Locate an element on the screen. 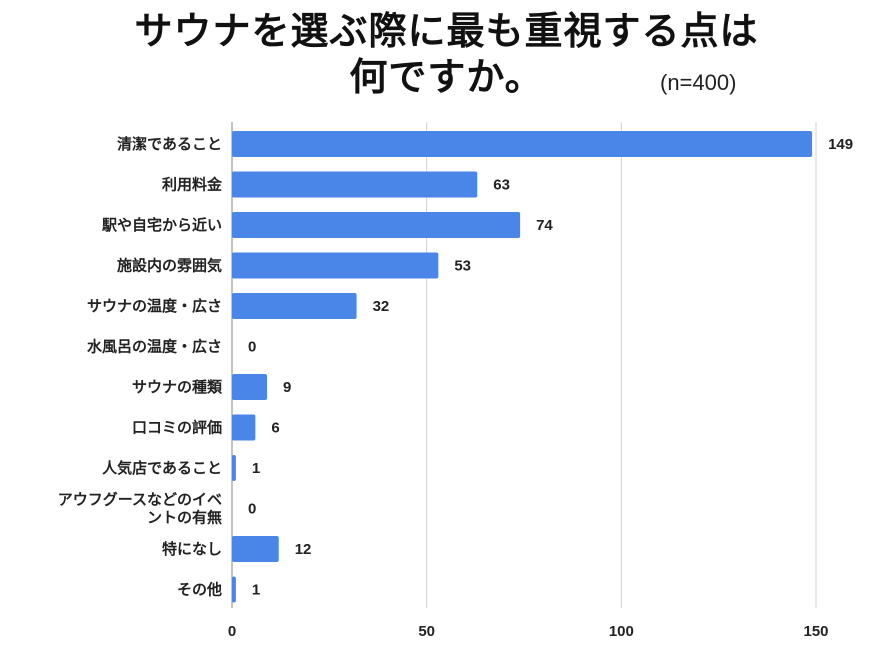  value-label-2: 74 is located at coordinates (544, 225).